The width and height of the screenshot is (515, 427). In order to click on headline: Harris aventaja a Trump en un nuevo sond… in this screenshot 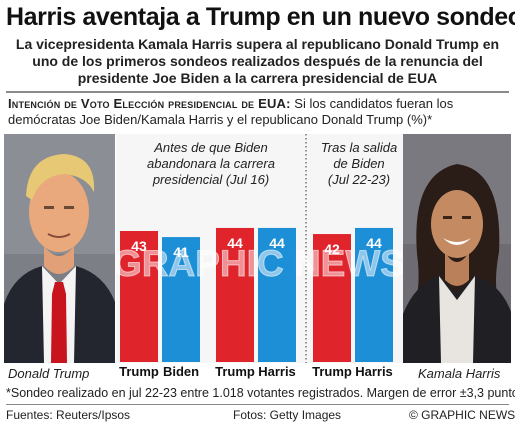, I will do `click(260, 17)`.